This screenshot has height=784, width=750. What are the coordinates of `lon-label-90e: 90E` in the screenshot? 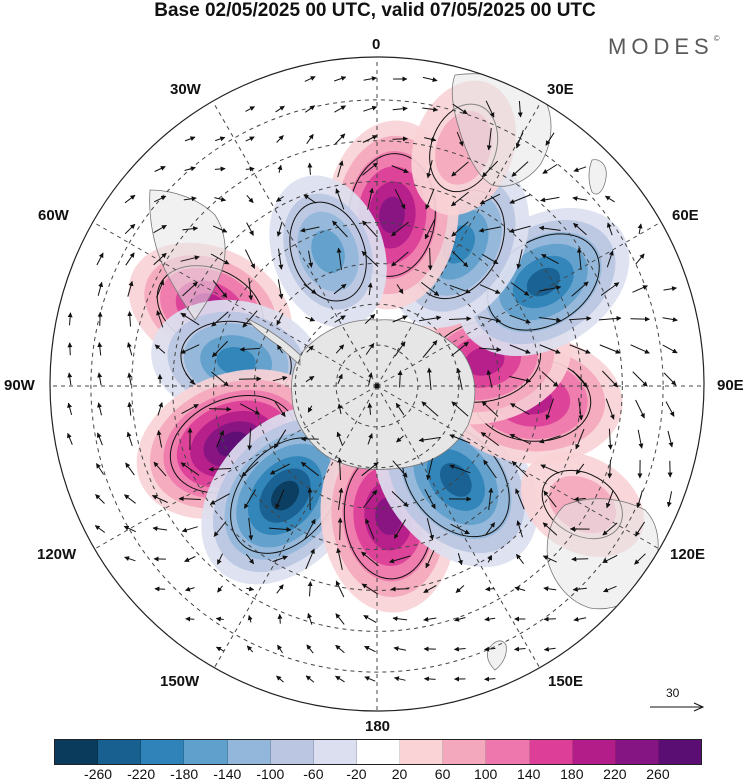 It's located at (730, 385).